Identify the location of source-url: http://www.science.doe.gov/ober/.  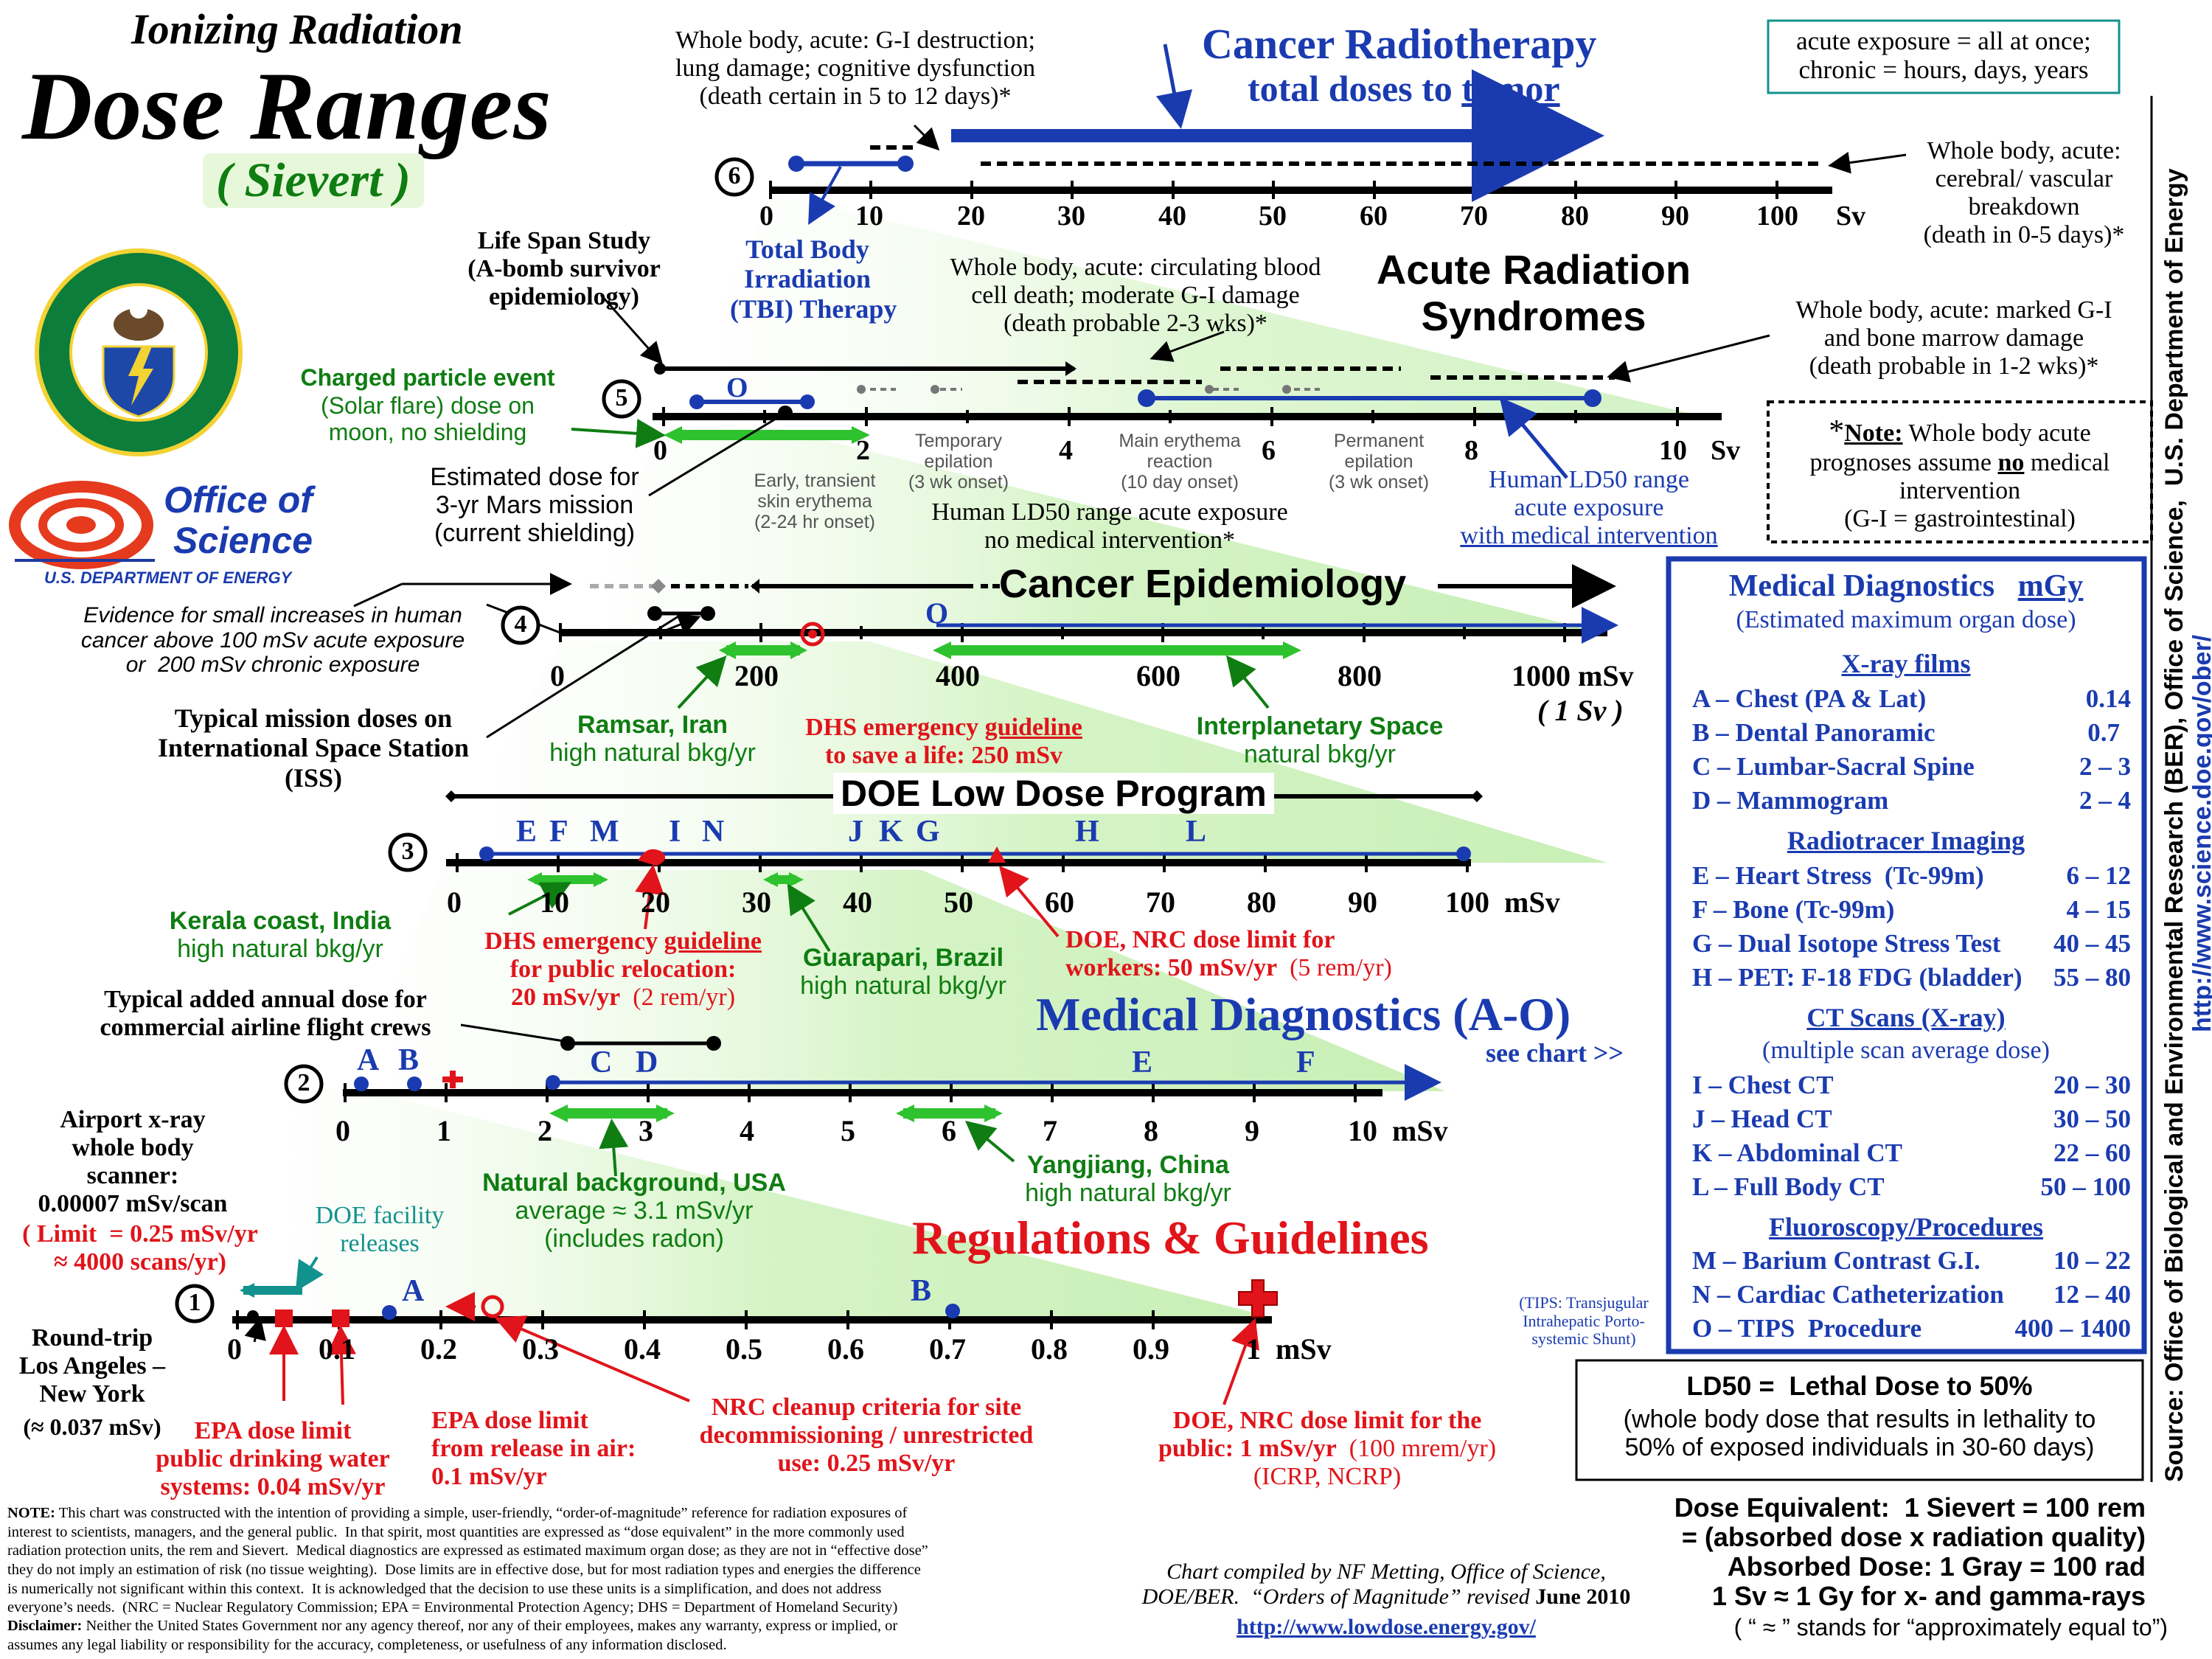
(2200, 833).